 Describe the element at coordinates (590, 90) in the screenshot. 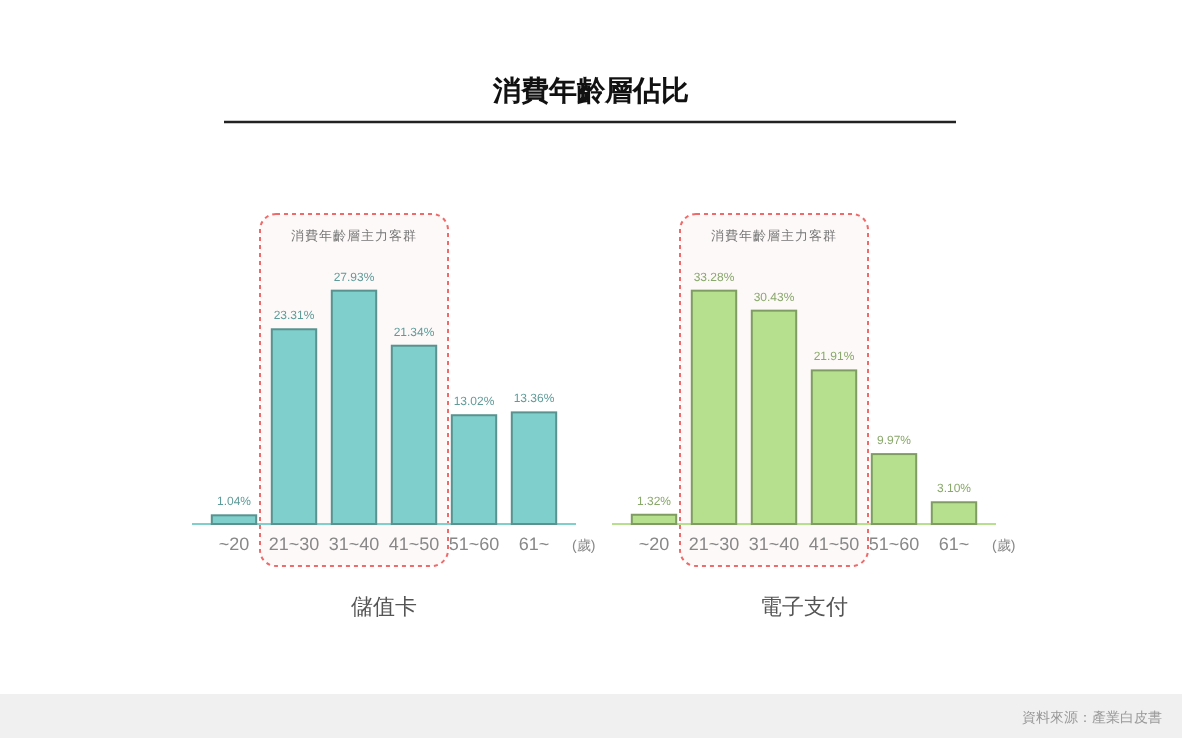

I see `chart-title: 消費年齡層佔比` at that location.